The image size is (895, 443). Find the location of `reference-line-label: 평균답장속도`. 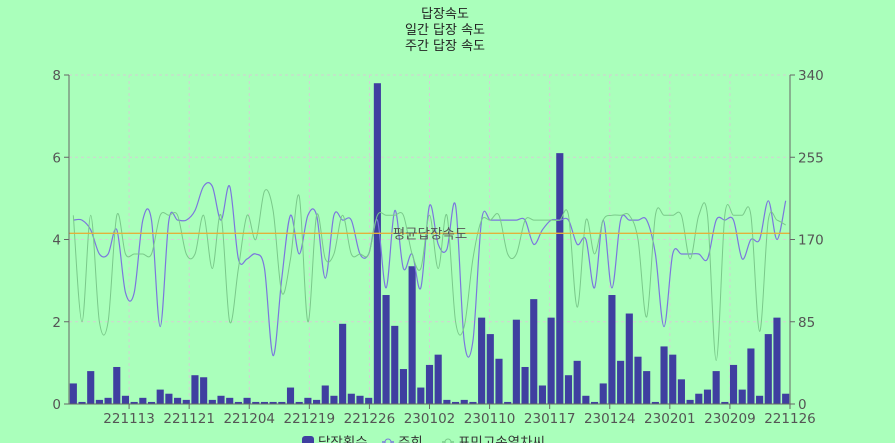

reference-line-label: 평균답장속도 is located at coordinates (430, 234).